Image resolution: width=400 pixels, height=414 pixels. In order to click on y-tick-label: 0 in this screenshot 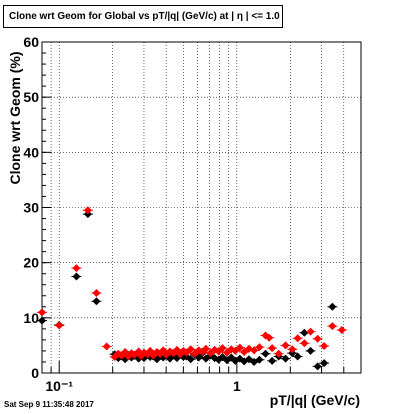, I will do `click(35, 373)`.